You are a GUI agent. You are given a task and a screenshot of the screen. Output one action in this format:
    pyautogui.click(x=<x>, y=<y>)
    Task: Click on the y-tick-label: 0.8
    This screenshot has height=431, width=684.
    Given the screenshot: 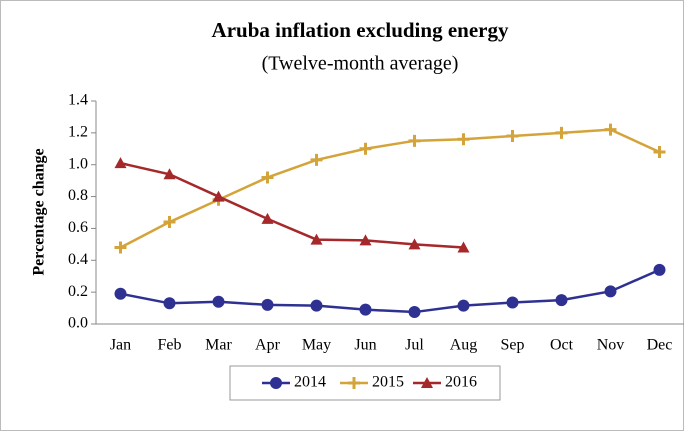 What is the action you would take?
    pyautogui.click(x=78, y=195)
    